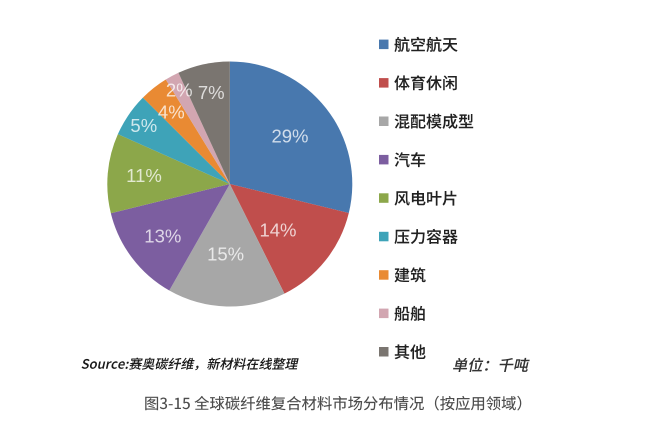  Describe the element at coordinates (277, 230) in the screenshot. I see `svg-text: 14%` at that location.